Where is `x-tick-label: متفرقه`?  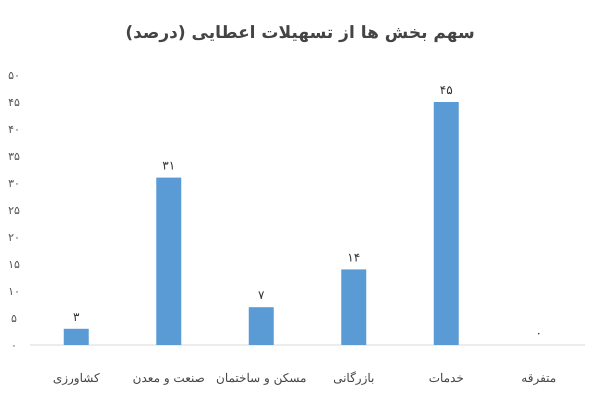 x-tick-label: متفرقه is located at coordinates (538, 378).